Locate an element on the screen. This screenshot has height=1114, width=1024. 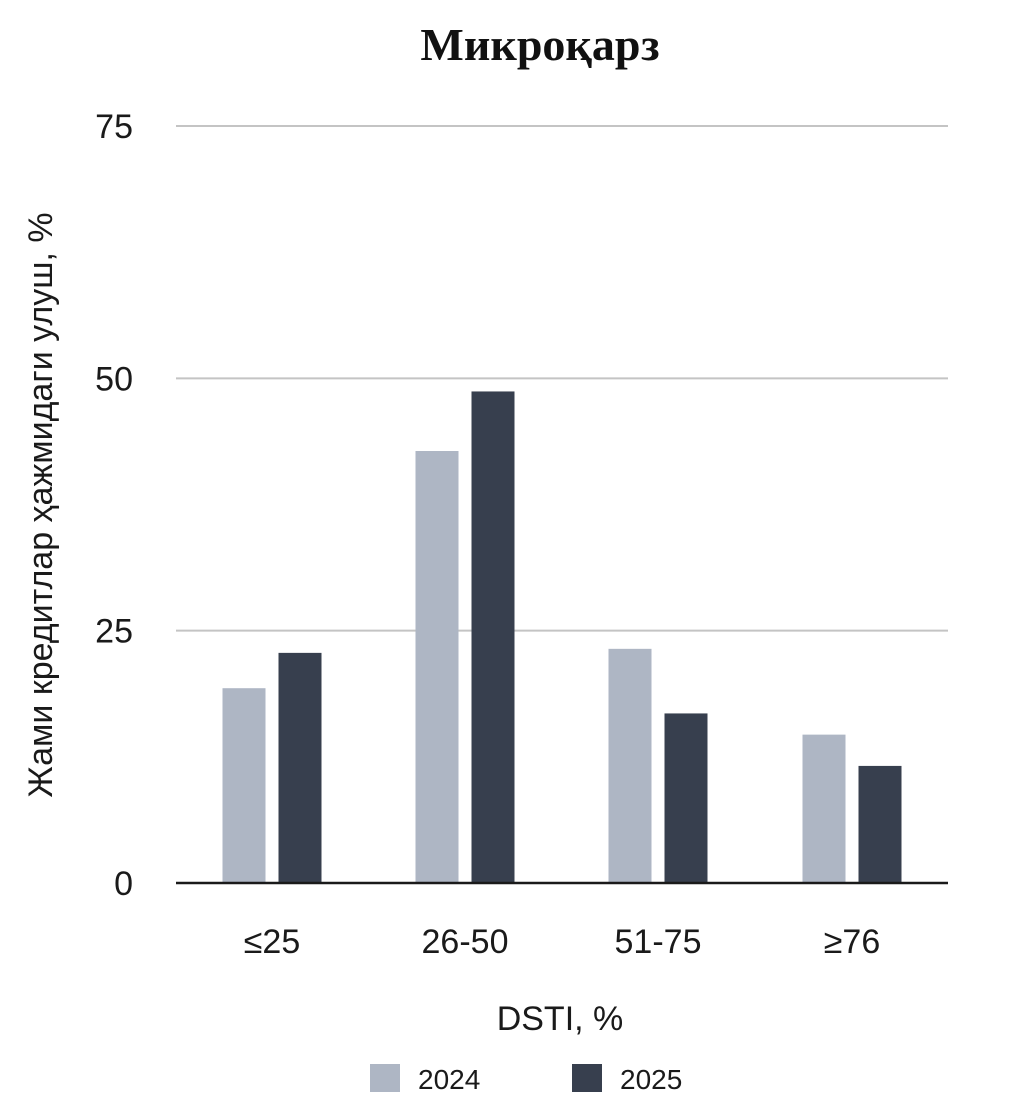
legend-label: 2024 is located at coordinates (449, 1079).